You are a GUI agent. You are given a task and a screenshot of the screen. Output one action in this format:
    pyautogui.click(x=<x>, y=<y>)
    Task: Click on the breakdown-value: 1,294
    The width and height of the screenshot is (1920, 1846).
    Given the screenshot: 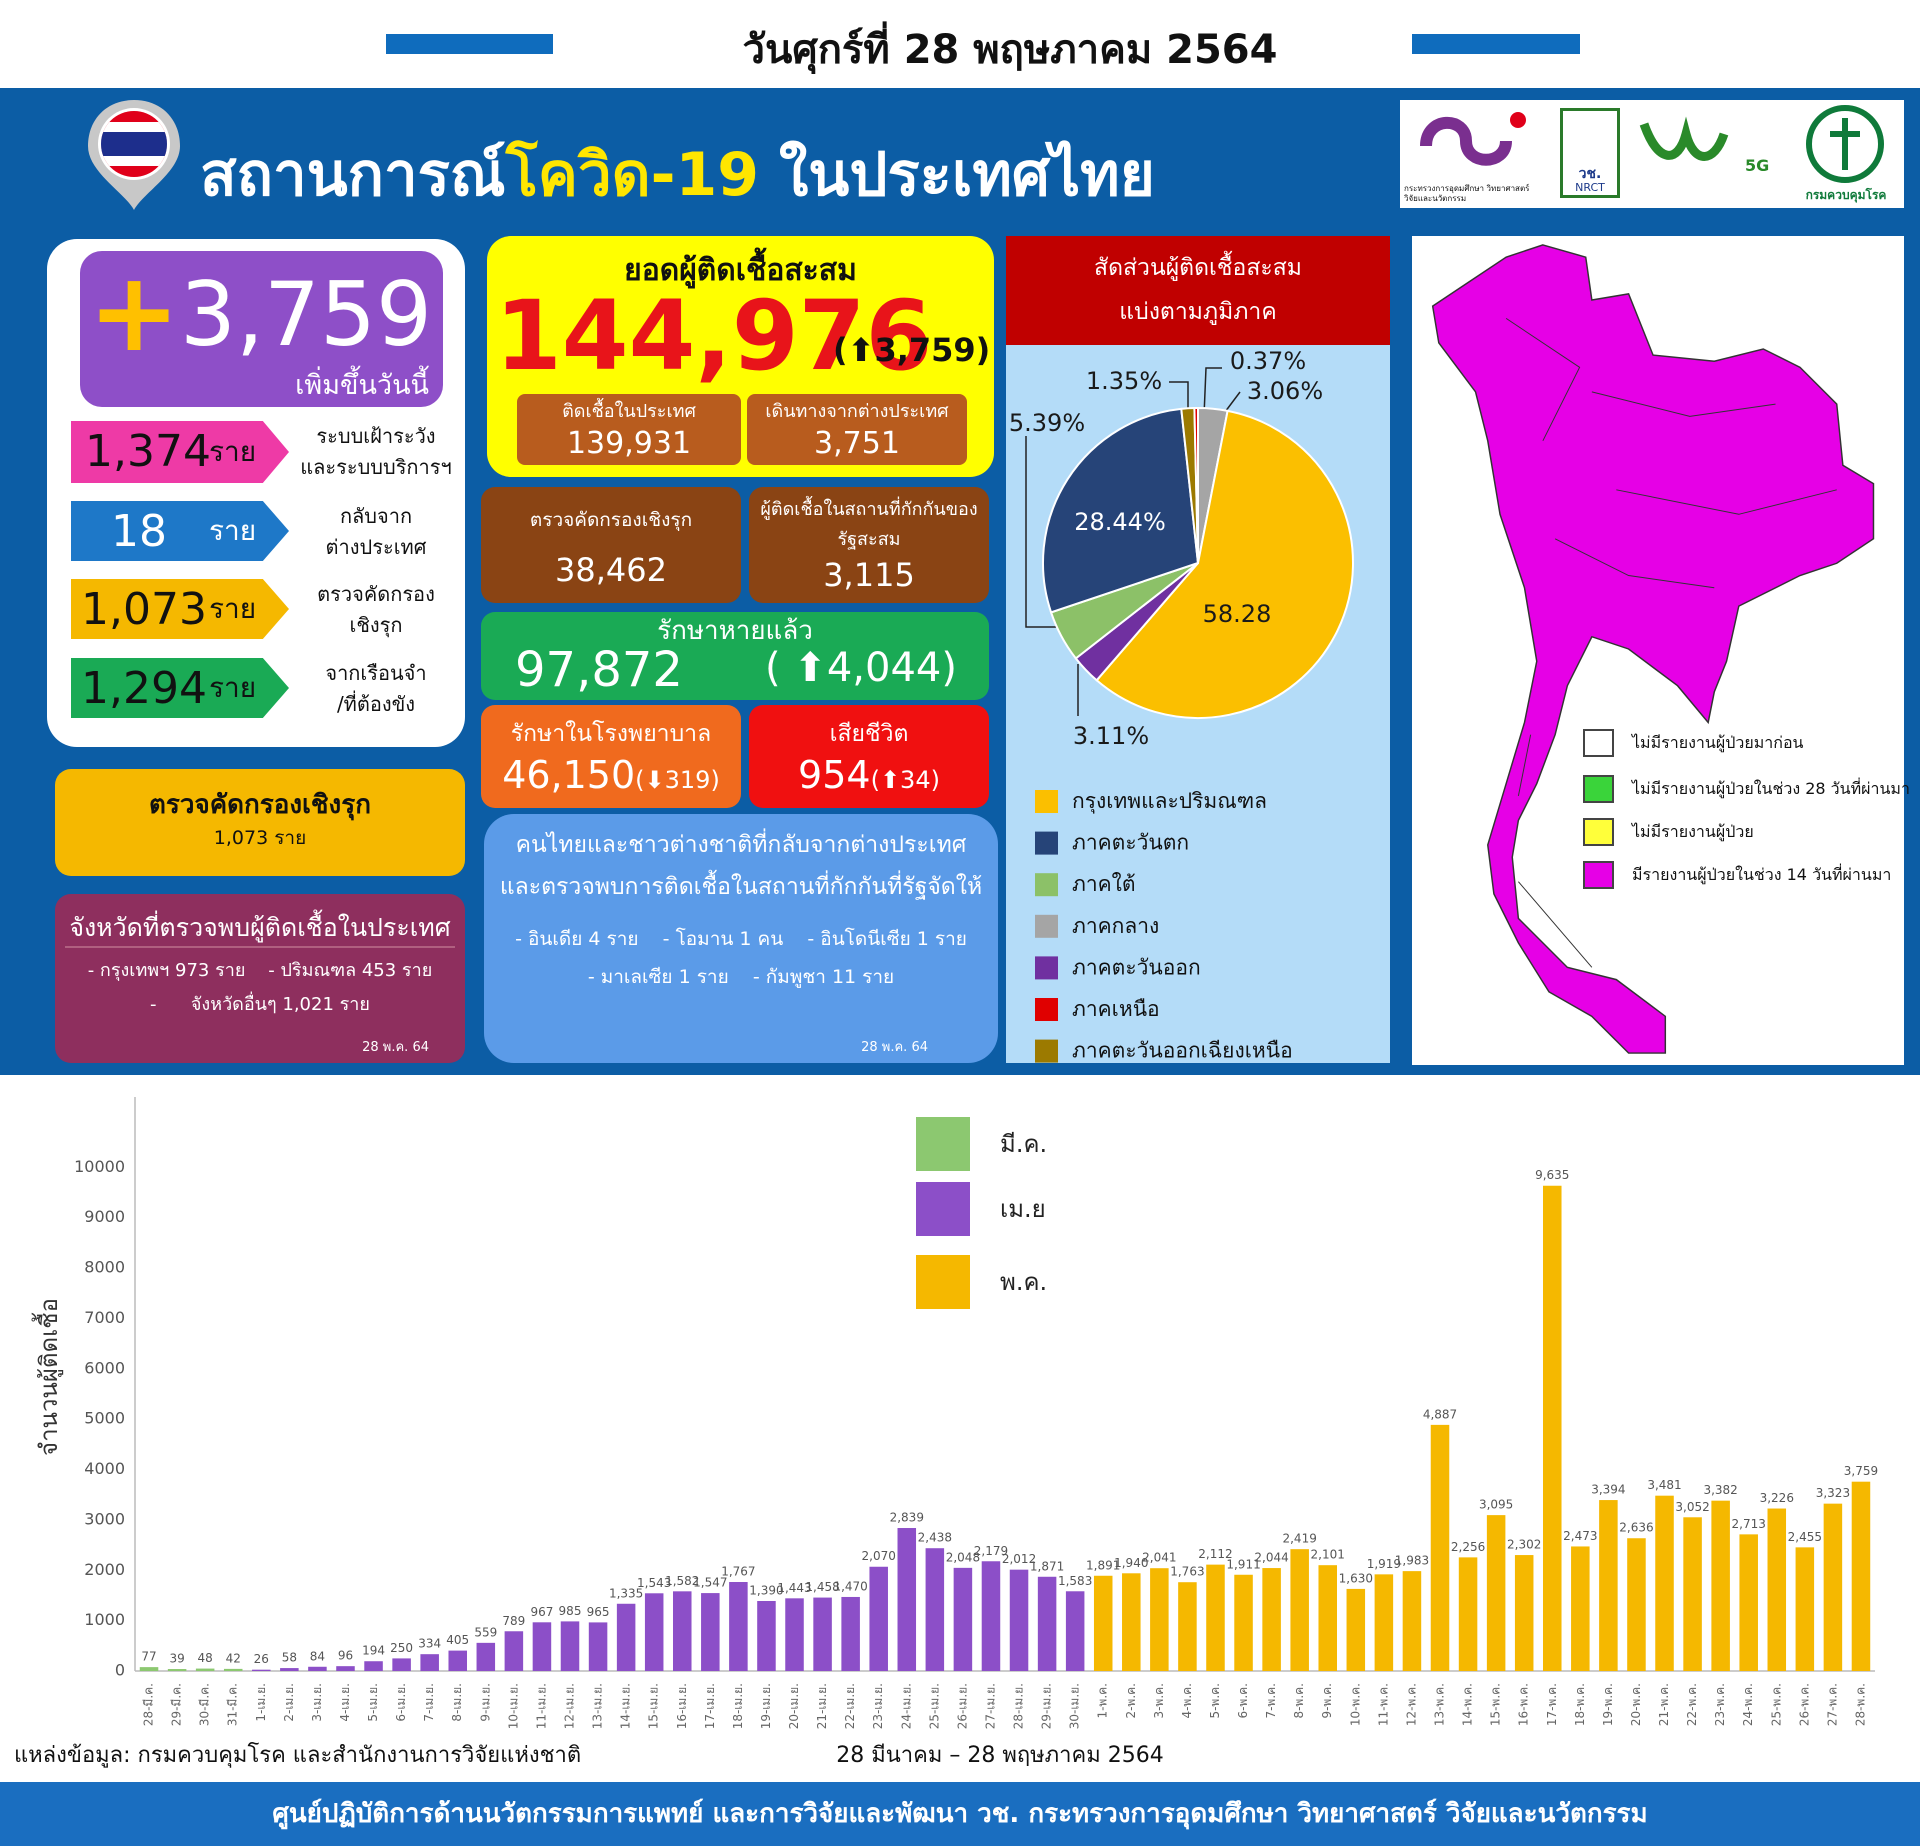 What is the action you would take?
    pyautogui.click(x=144, y=688)
    